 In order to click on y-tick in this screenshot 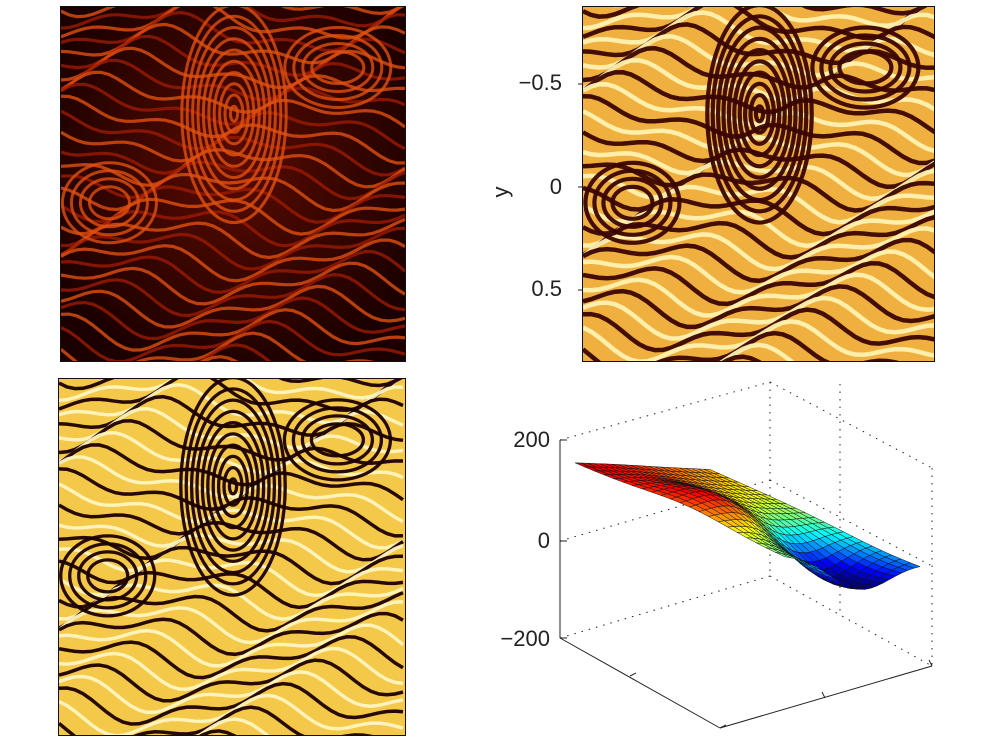, I will do `click(823, 695)`.